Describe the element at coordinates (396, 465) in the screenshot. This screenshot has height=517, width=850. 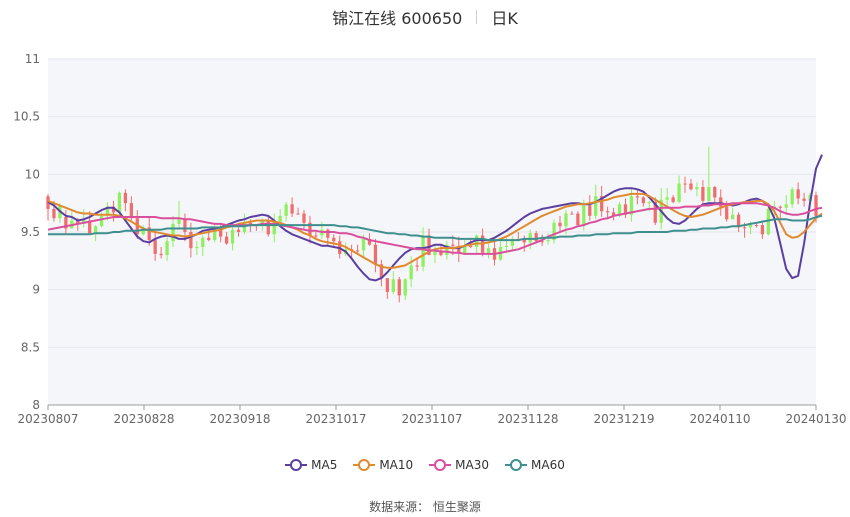
I see `legend-label: MA10` at that location.